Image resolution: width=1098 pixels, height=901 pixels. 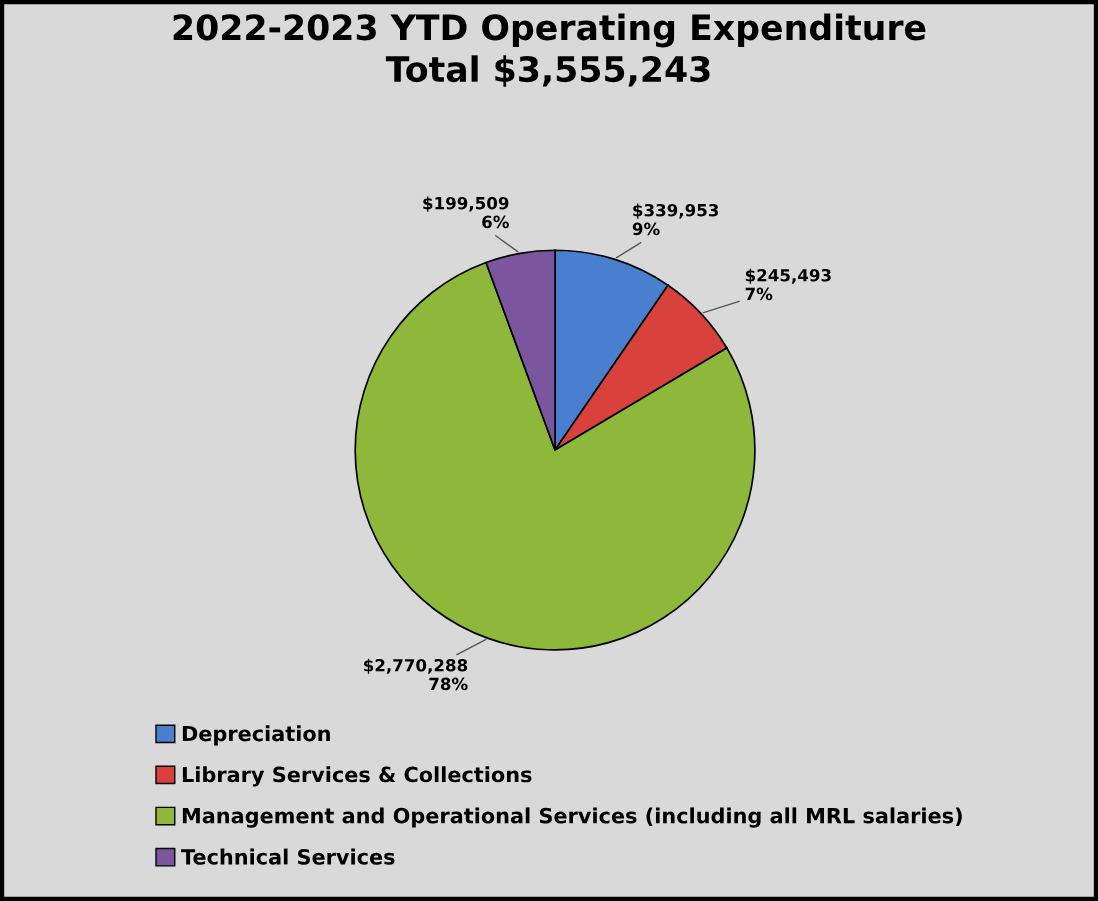 What do you see at coordinates (572, 817) in the screenshot?
I see `legend-label: Management and Operational Services (including all MRL salaries)` at bounding box center [572, 817].